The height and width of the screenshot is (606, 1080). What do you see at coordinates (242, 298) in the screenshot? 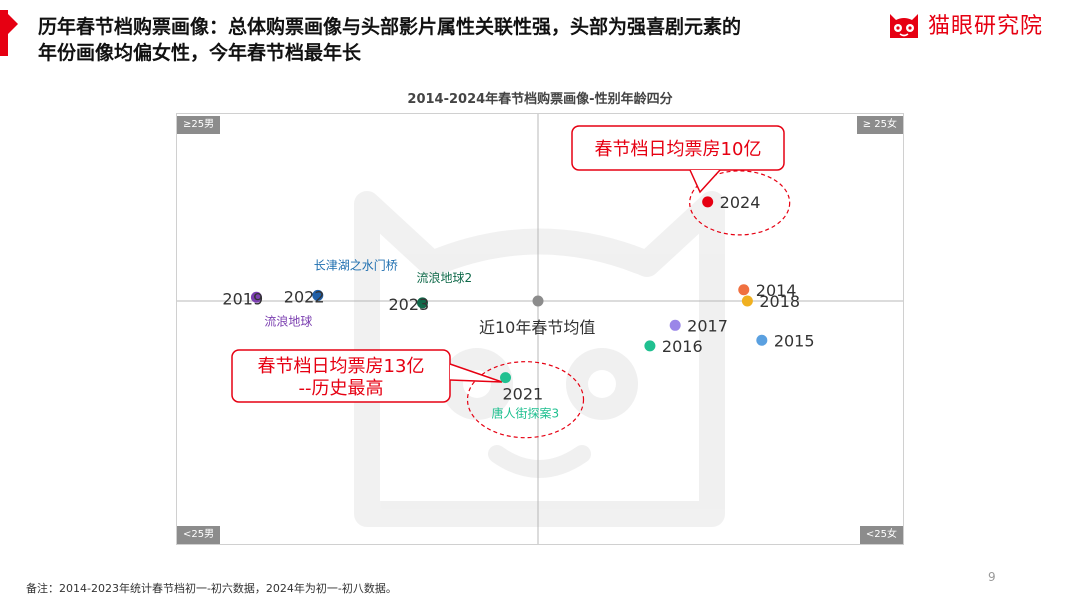
I see `point-label-2019: 2019` at bounding box center [242, 298].